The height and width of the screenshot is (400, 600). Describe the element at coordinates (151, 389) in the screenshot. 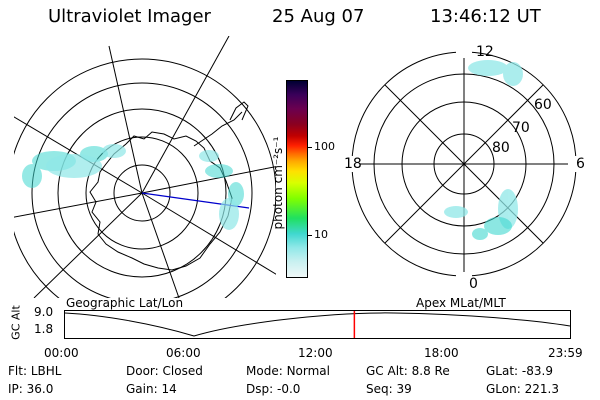

I see `status-gain: Gain: 14` at that location.